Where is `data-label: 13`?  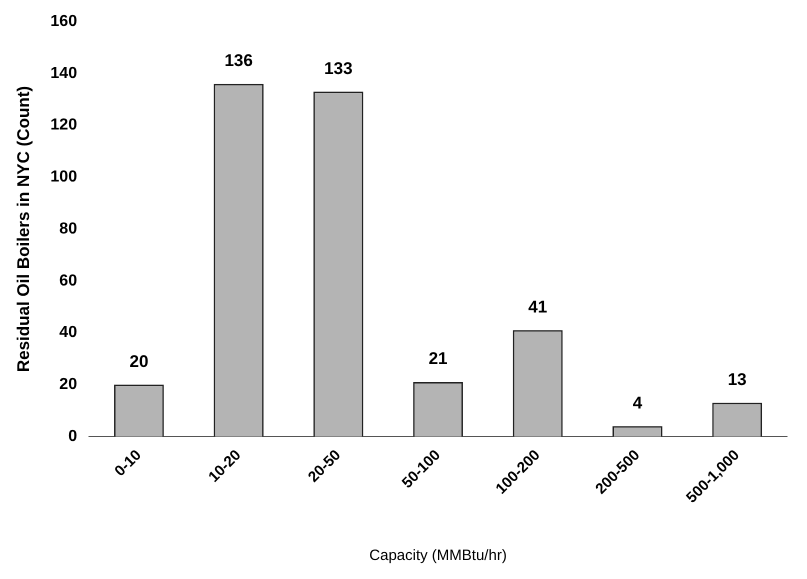
data-label: 13 is located at coordinates (737, 379).